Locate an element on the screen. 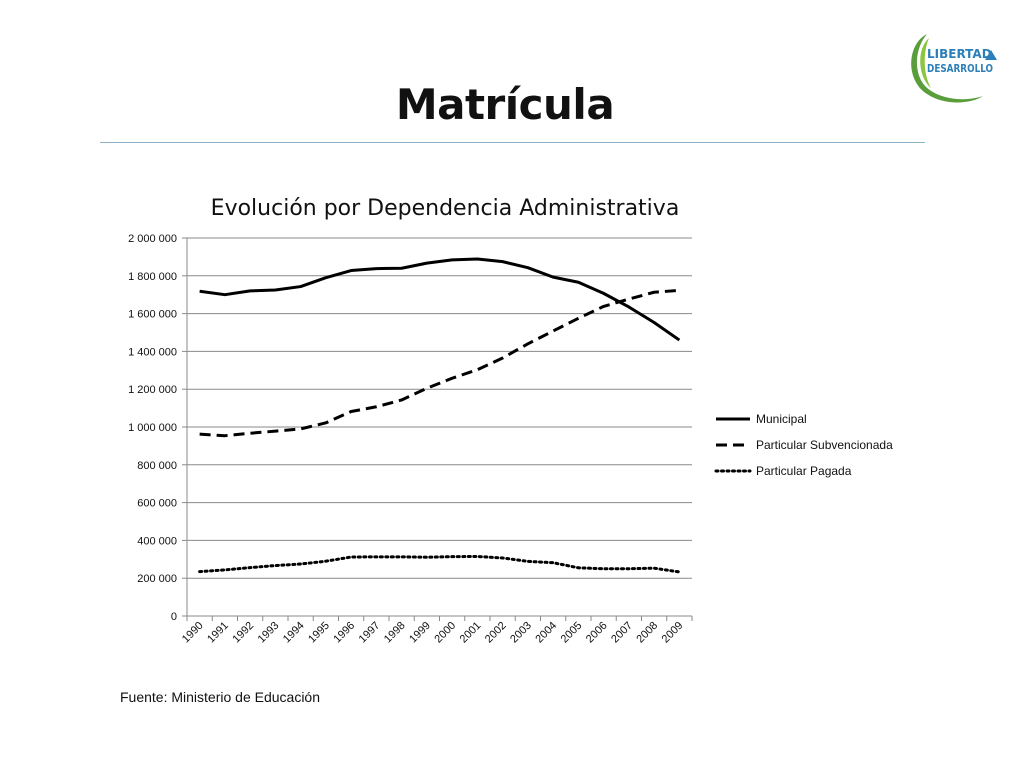 This screenshot has width=1024, height=768. chart-title: Evolución por Dependencia Administrativa is located at coordinates (445, 208).